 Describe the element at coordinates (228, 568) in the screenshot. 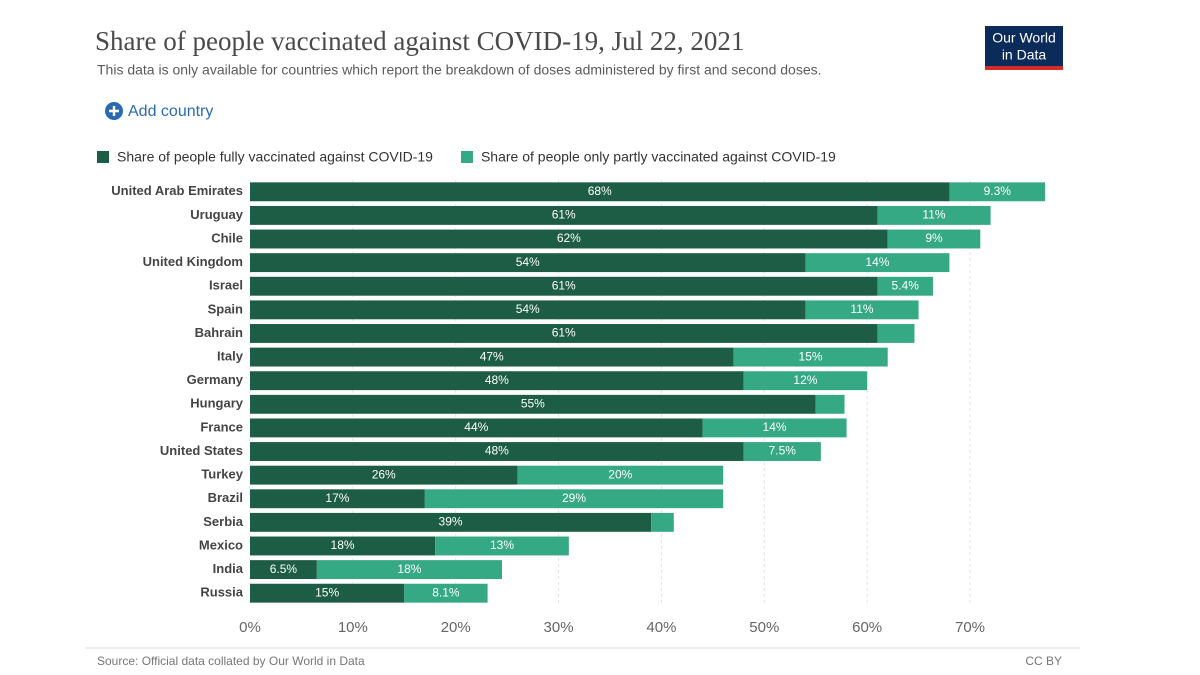

I see `y-tick-label: India` at that location.